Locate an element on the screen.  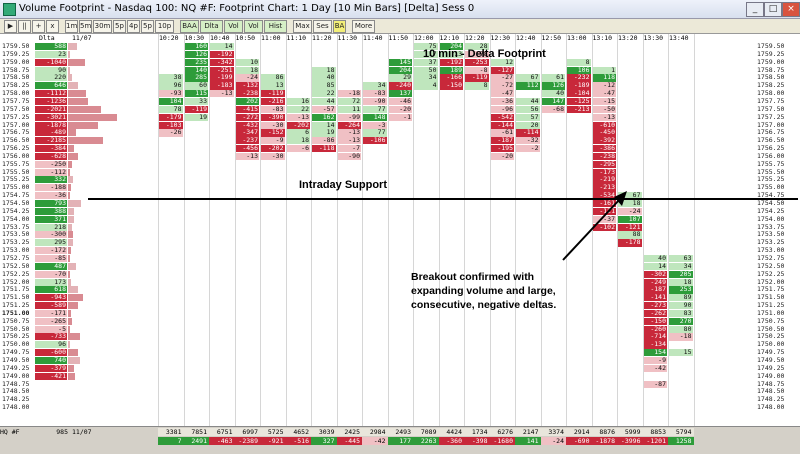
footprint-cell: 148 is located at coordinates (375, 117).